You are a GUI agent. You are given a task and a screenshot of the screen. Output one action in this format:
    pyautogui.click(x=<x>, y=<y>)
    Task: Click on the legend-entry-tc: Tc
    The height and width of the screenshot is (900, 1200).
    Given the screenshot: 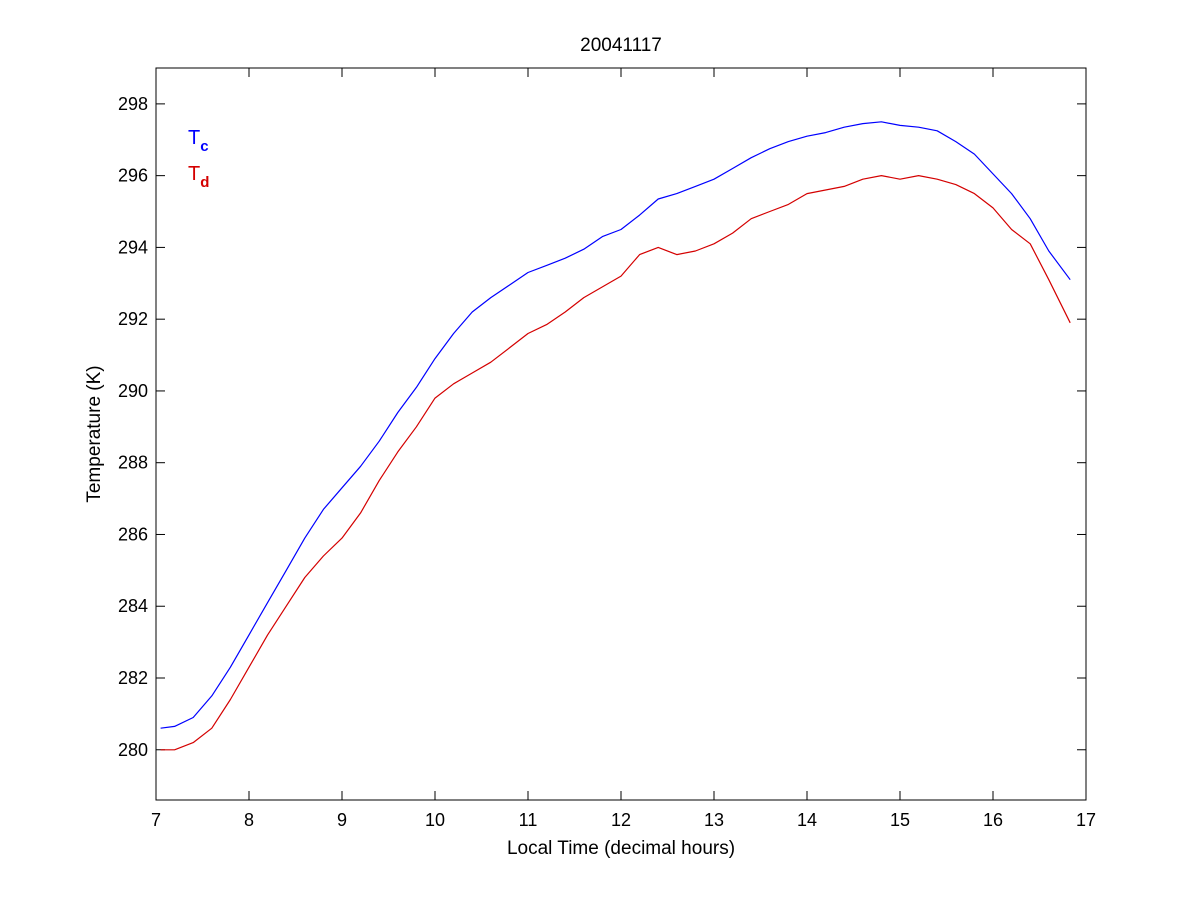 What is the action you would take?
    pyautogui.click(x=198, y=141)
    